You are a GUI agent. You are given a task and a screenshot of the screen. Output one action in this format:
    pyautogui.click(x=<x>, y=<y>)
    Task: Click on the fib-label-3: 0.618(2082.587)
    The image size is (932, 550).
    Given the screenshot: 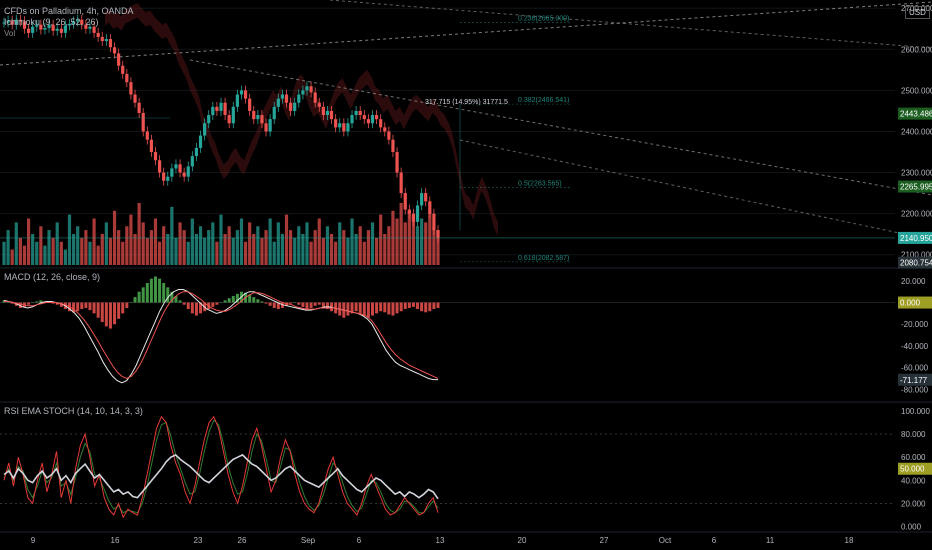 What is the action you would take?
    pyautogui.click(x=543, y=258)
    